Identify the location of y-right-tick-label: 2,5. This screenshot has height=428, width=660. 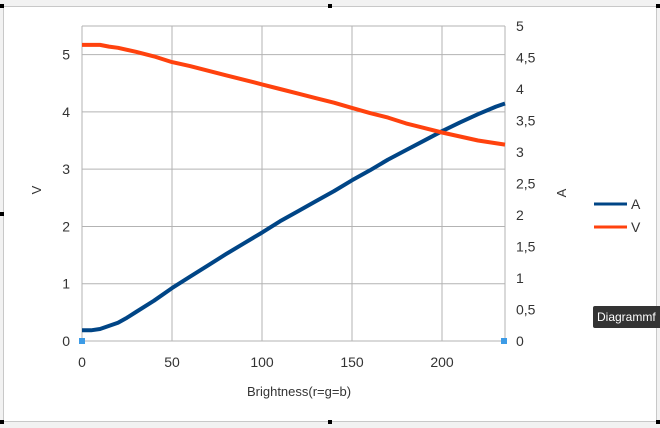
(526, 184).